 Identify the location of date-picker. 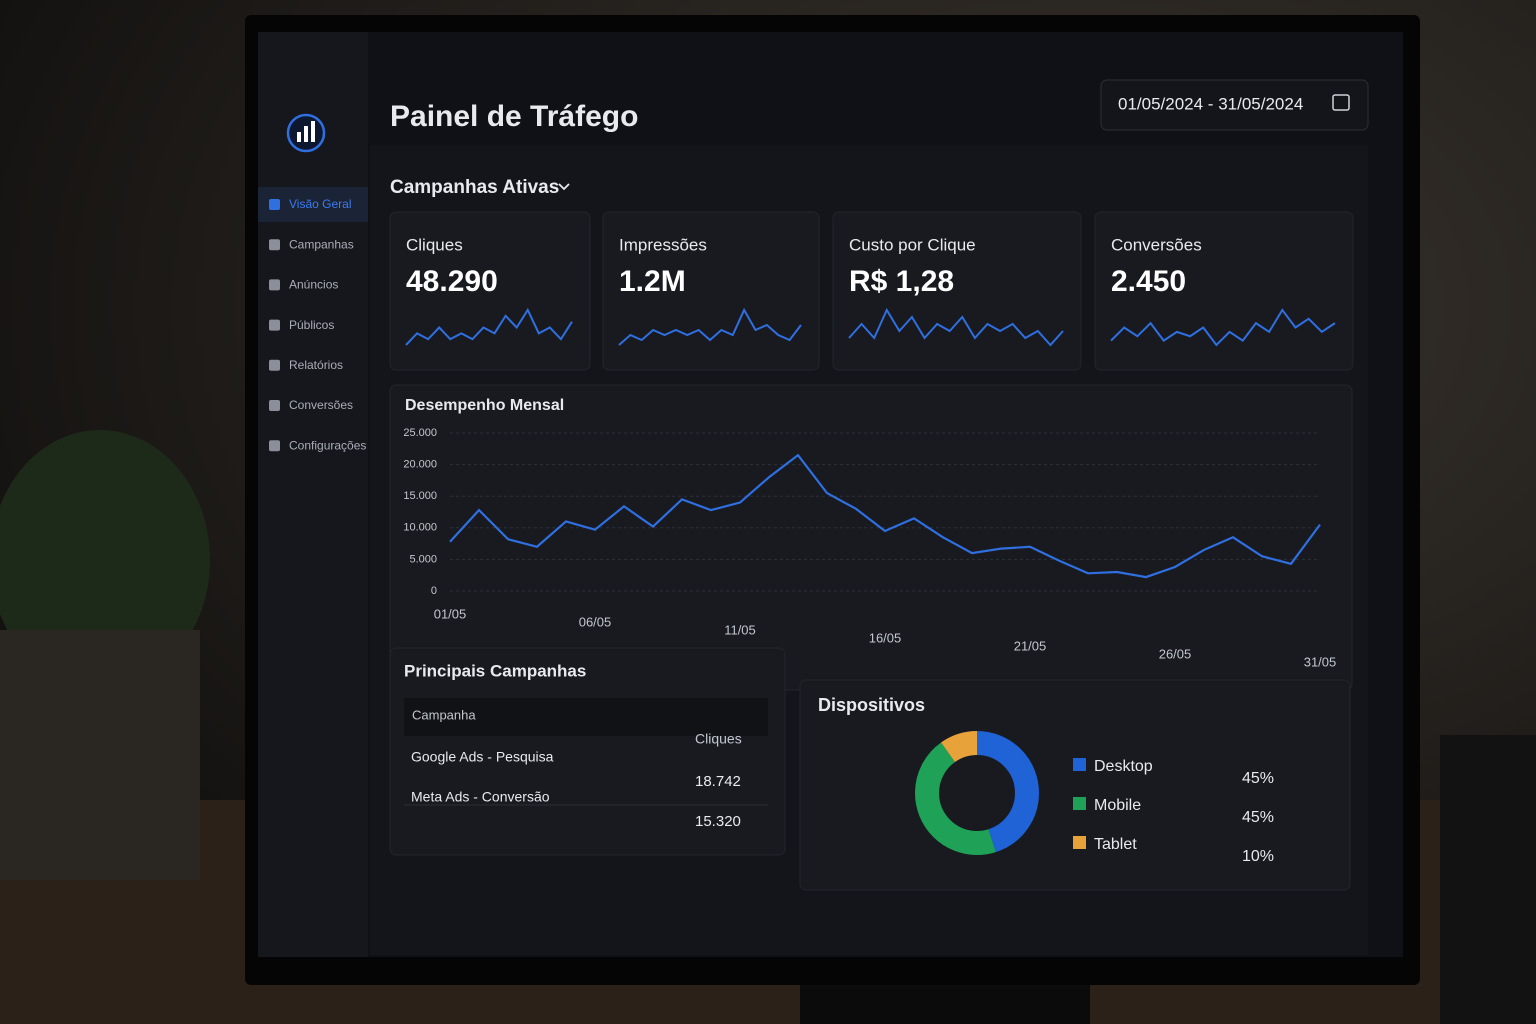
(1234, 105).